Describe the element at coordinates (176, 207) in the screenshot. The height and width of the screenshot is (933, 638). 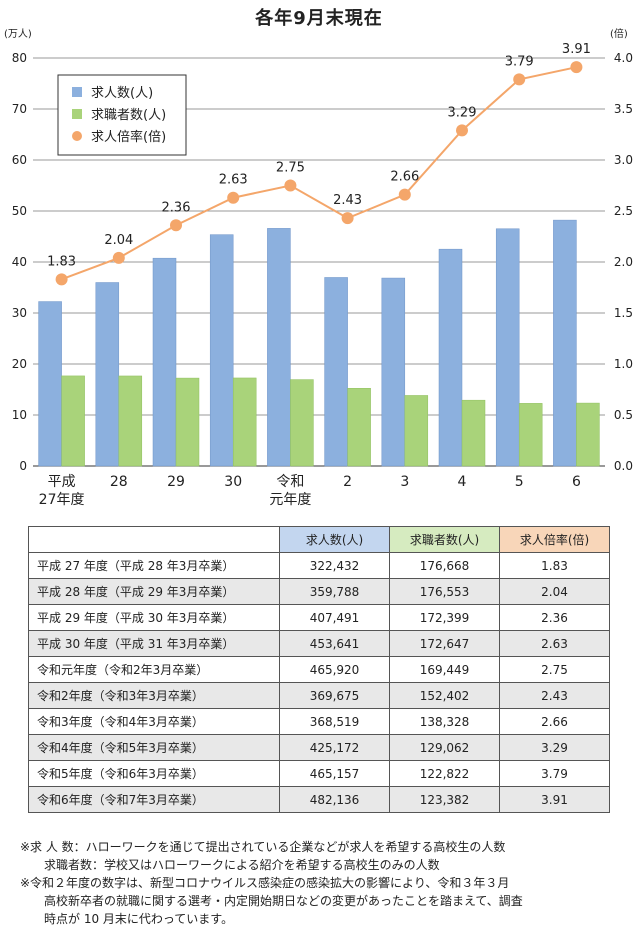
I see `data-label-ratio: 2.36` at that location.